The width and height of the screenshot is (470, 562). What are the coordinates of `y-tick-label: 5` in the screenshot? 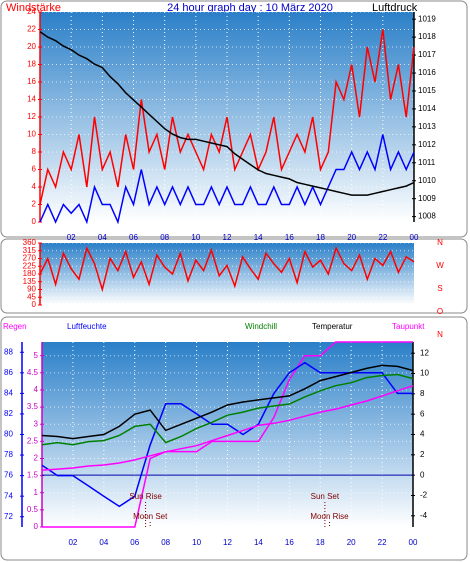 It's located at (36, 355).